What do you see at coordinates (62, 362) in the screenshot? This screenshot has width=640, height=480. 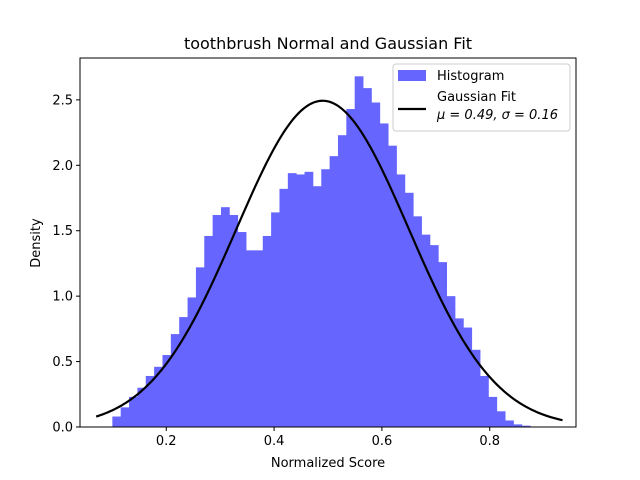 I see `y-tick-label: 0.5` at bounding box center [62, 362].